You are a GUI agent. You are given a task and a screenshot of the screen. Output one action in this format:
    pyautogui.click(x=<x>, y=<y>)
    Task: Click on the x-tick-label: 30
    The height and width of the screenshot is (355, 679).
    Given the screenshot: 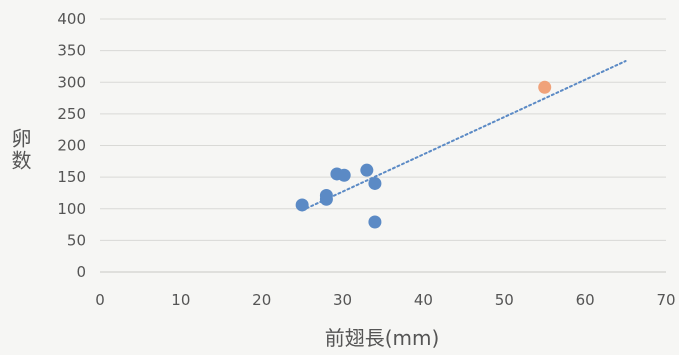 What is the action you would take?
    pyautogui.click(x=342, y=300)
    